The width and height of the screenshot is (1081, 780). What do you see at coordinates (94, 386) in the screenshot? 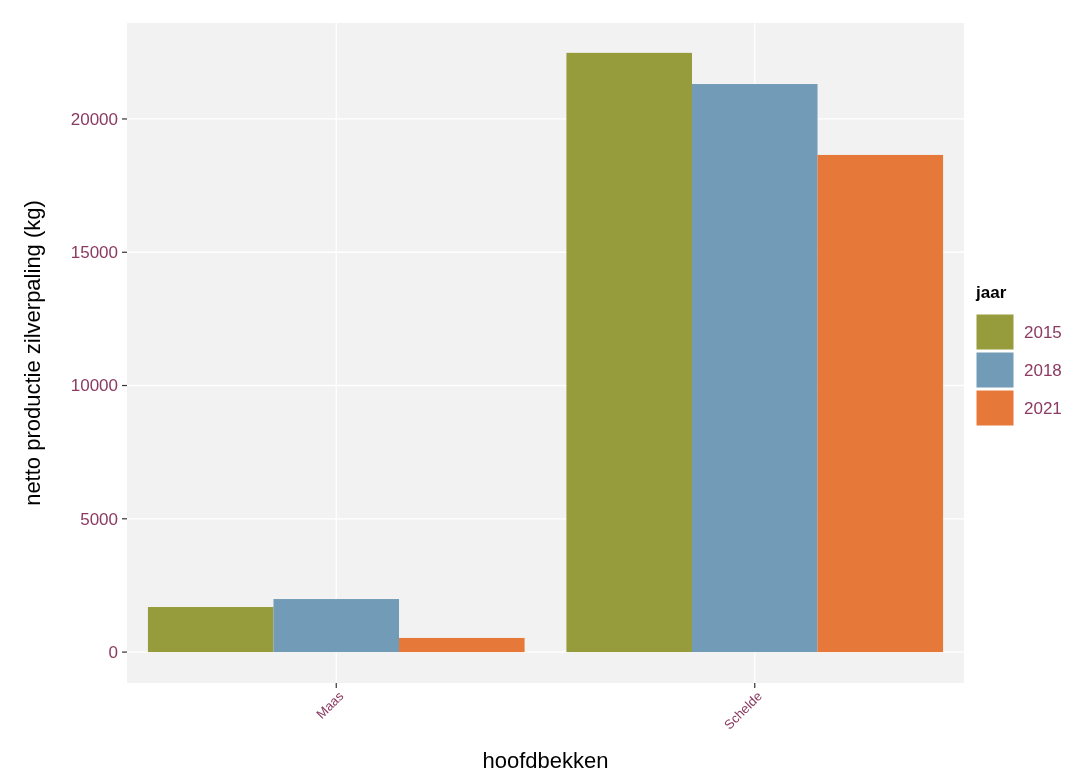
I see `y-tick-label: 10000` at bounding box center [94, 386].